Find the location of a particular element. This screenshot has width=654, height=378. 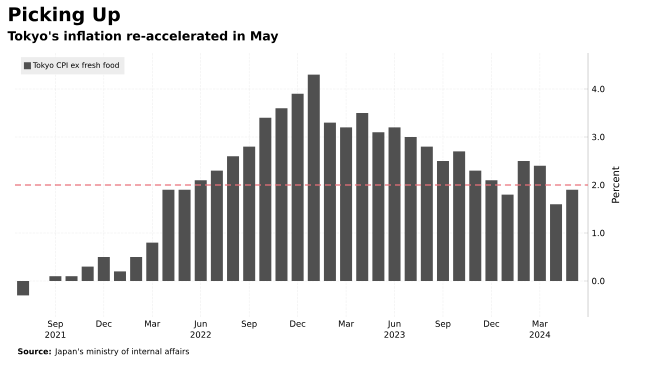

y-tick-label: 3.0 is located at coordinates (598, 137).